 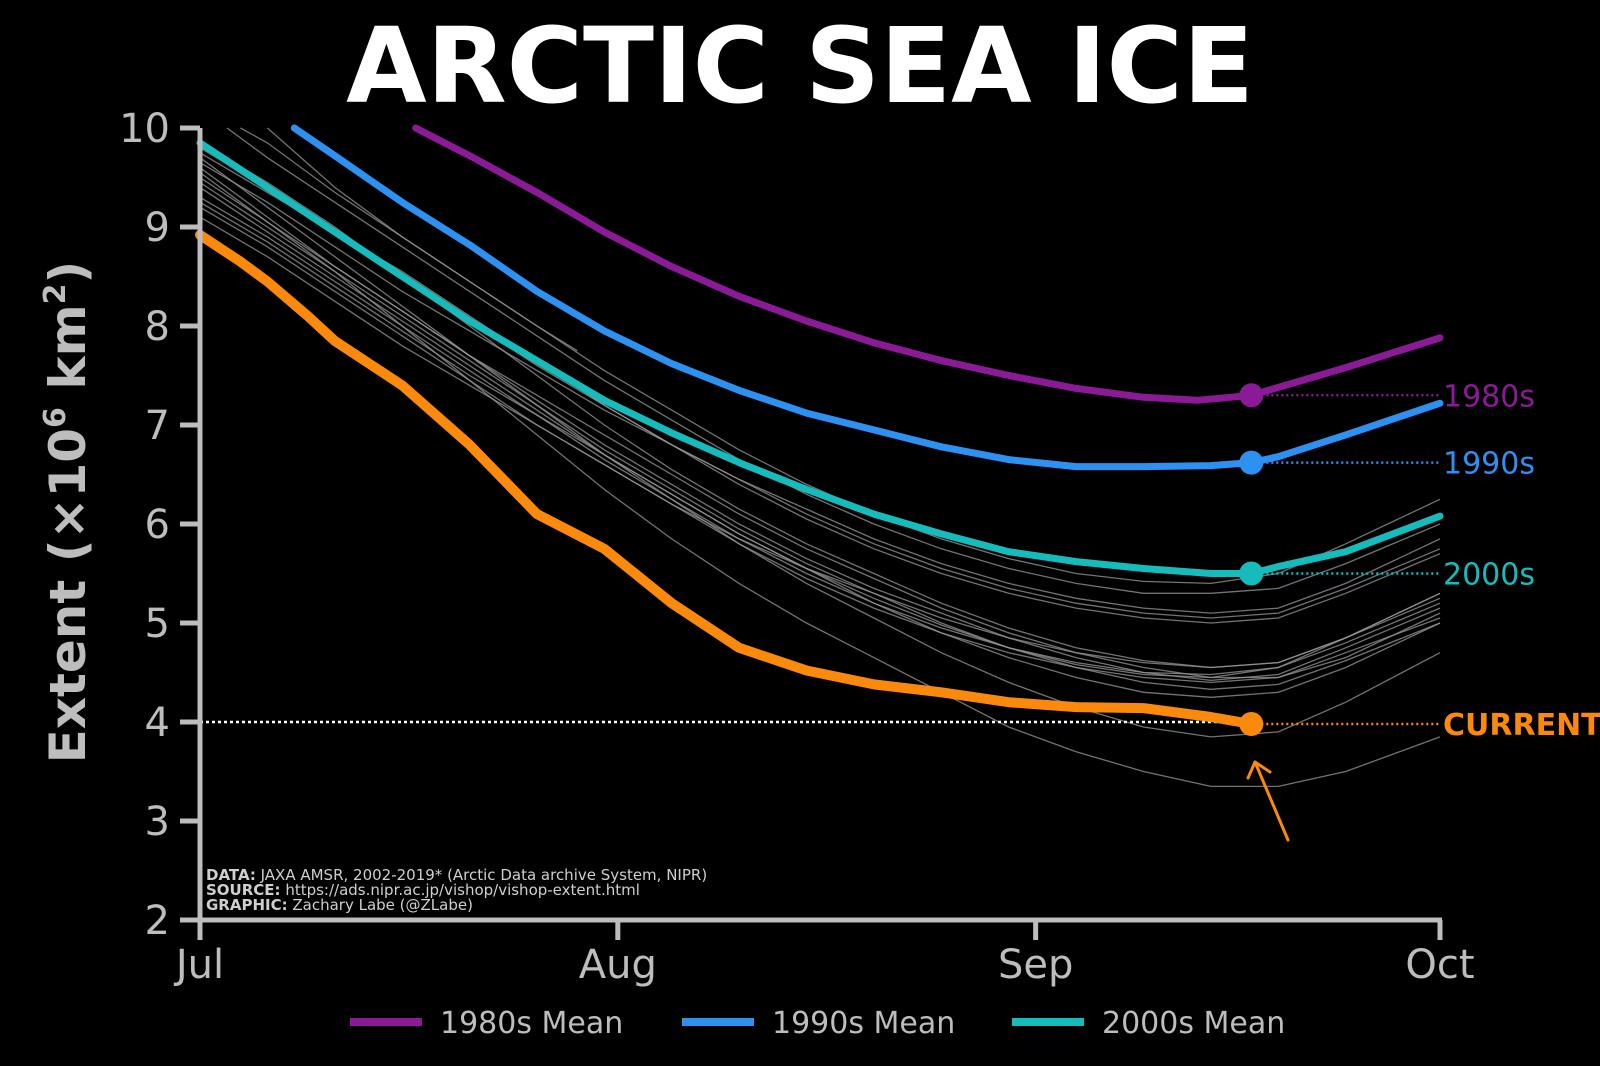 I want to click on y-tick-label: 2, so click(x=157, y=921).